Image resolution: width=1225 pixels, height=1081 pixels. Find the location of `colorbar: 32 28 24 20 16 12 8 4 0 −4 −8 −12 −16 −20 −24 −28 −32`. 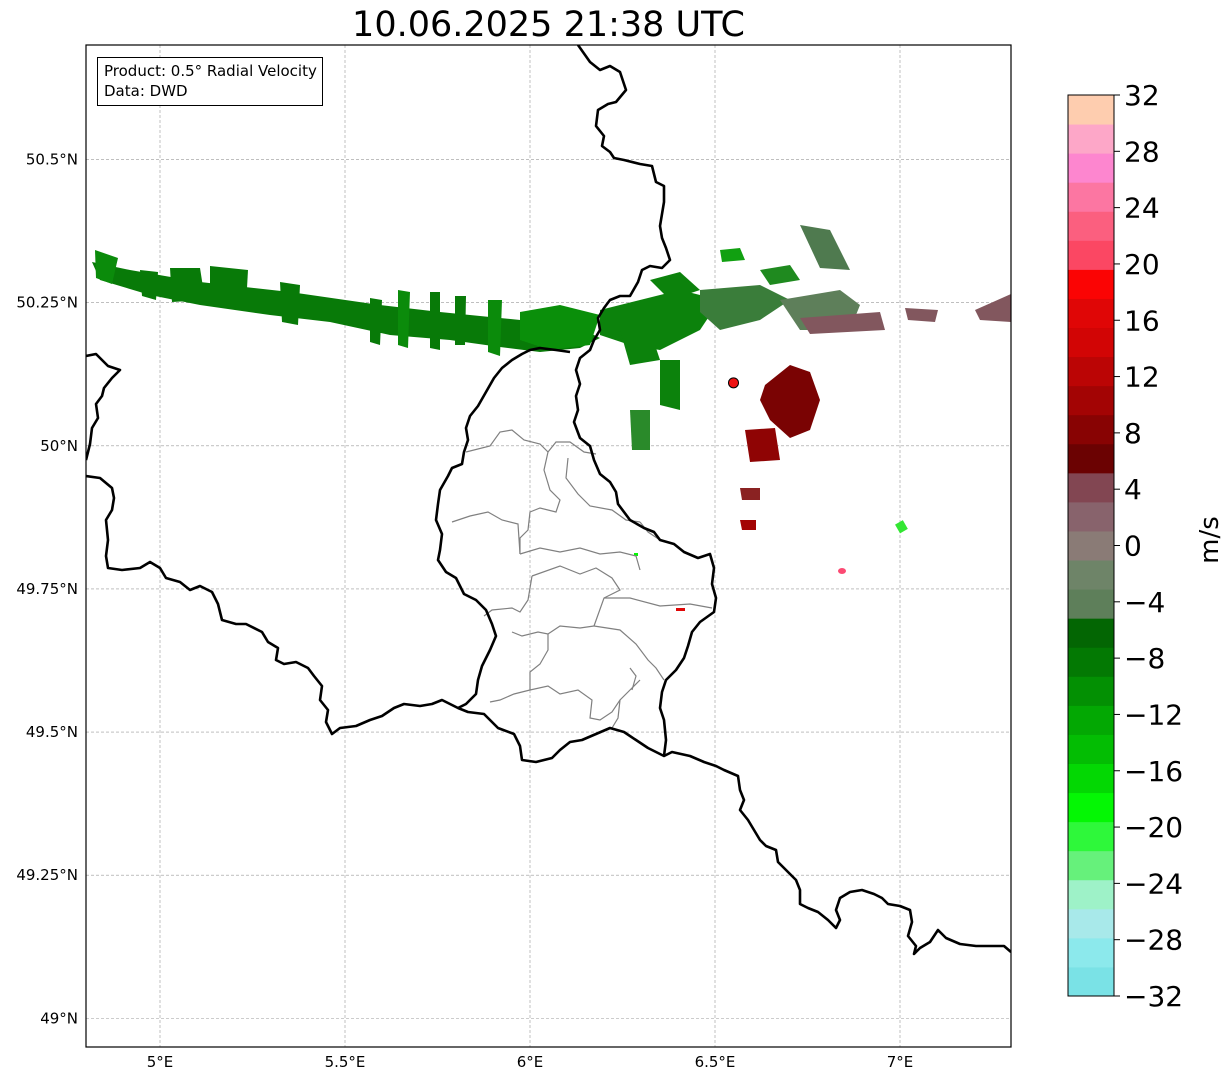

colorbar: 32 28 24 20 16 12 8 4 0 −4 −8 −12 −16 −20 −24 −28 −32 is located at coordinates (1125, 546).